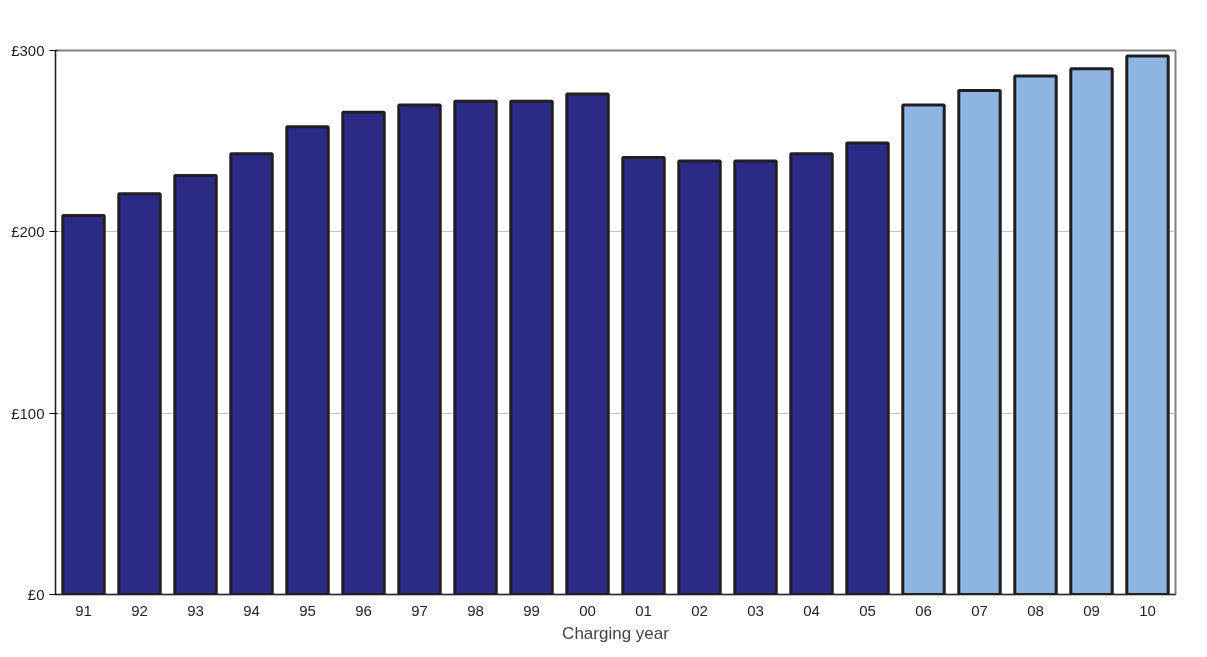  What do you see at coordinates (923, 610) in the screenshot?
I see `x-tick-label: 06` at bounding box center [923, 610].